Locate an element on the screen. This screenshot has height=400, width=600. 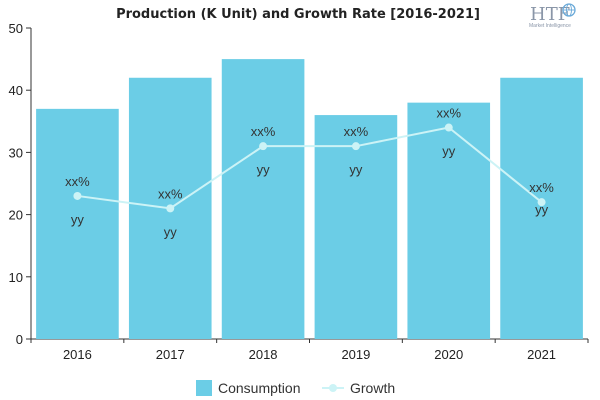
logo: HTF Market Intelligence is located at coordinates (552, 16).